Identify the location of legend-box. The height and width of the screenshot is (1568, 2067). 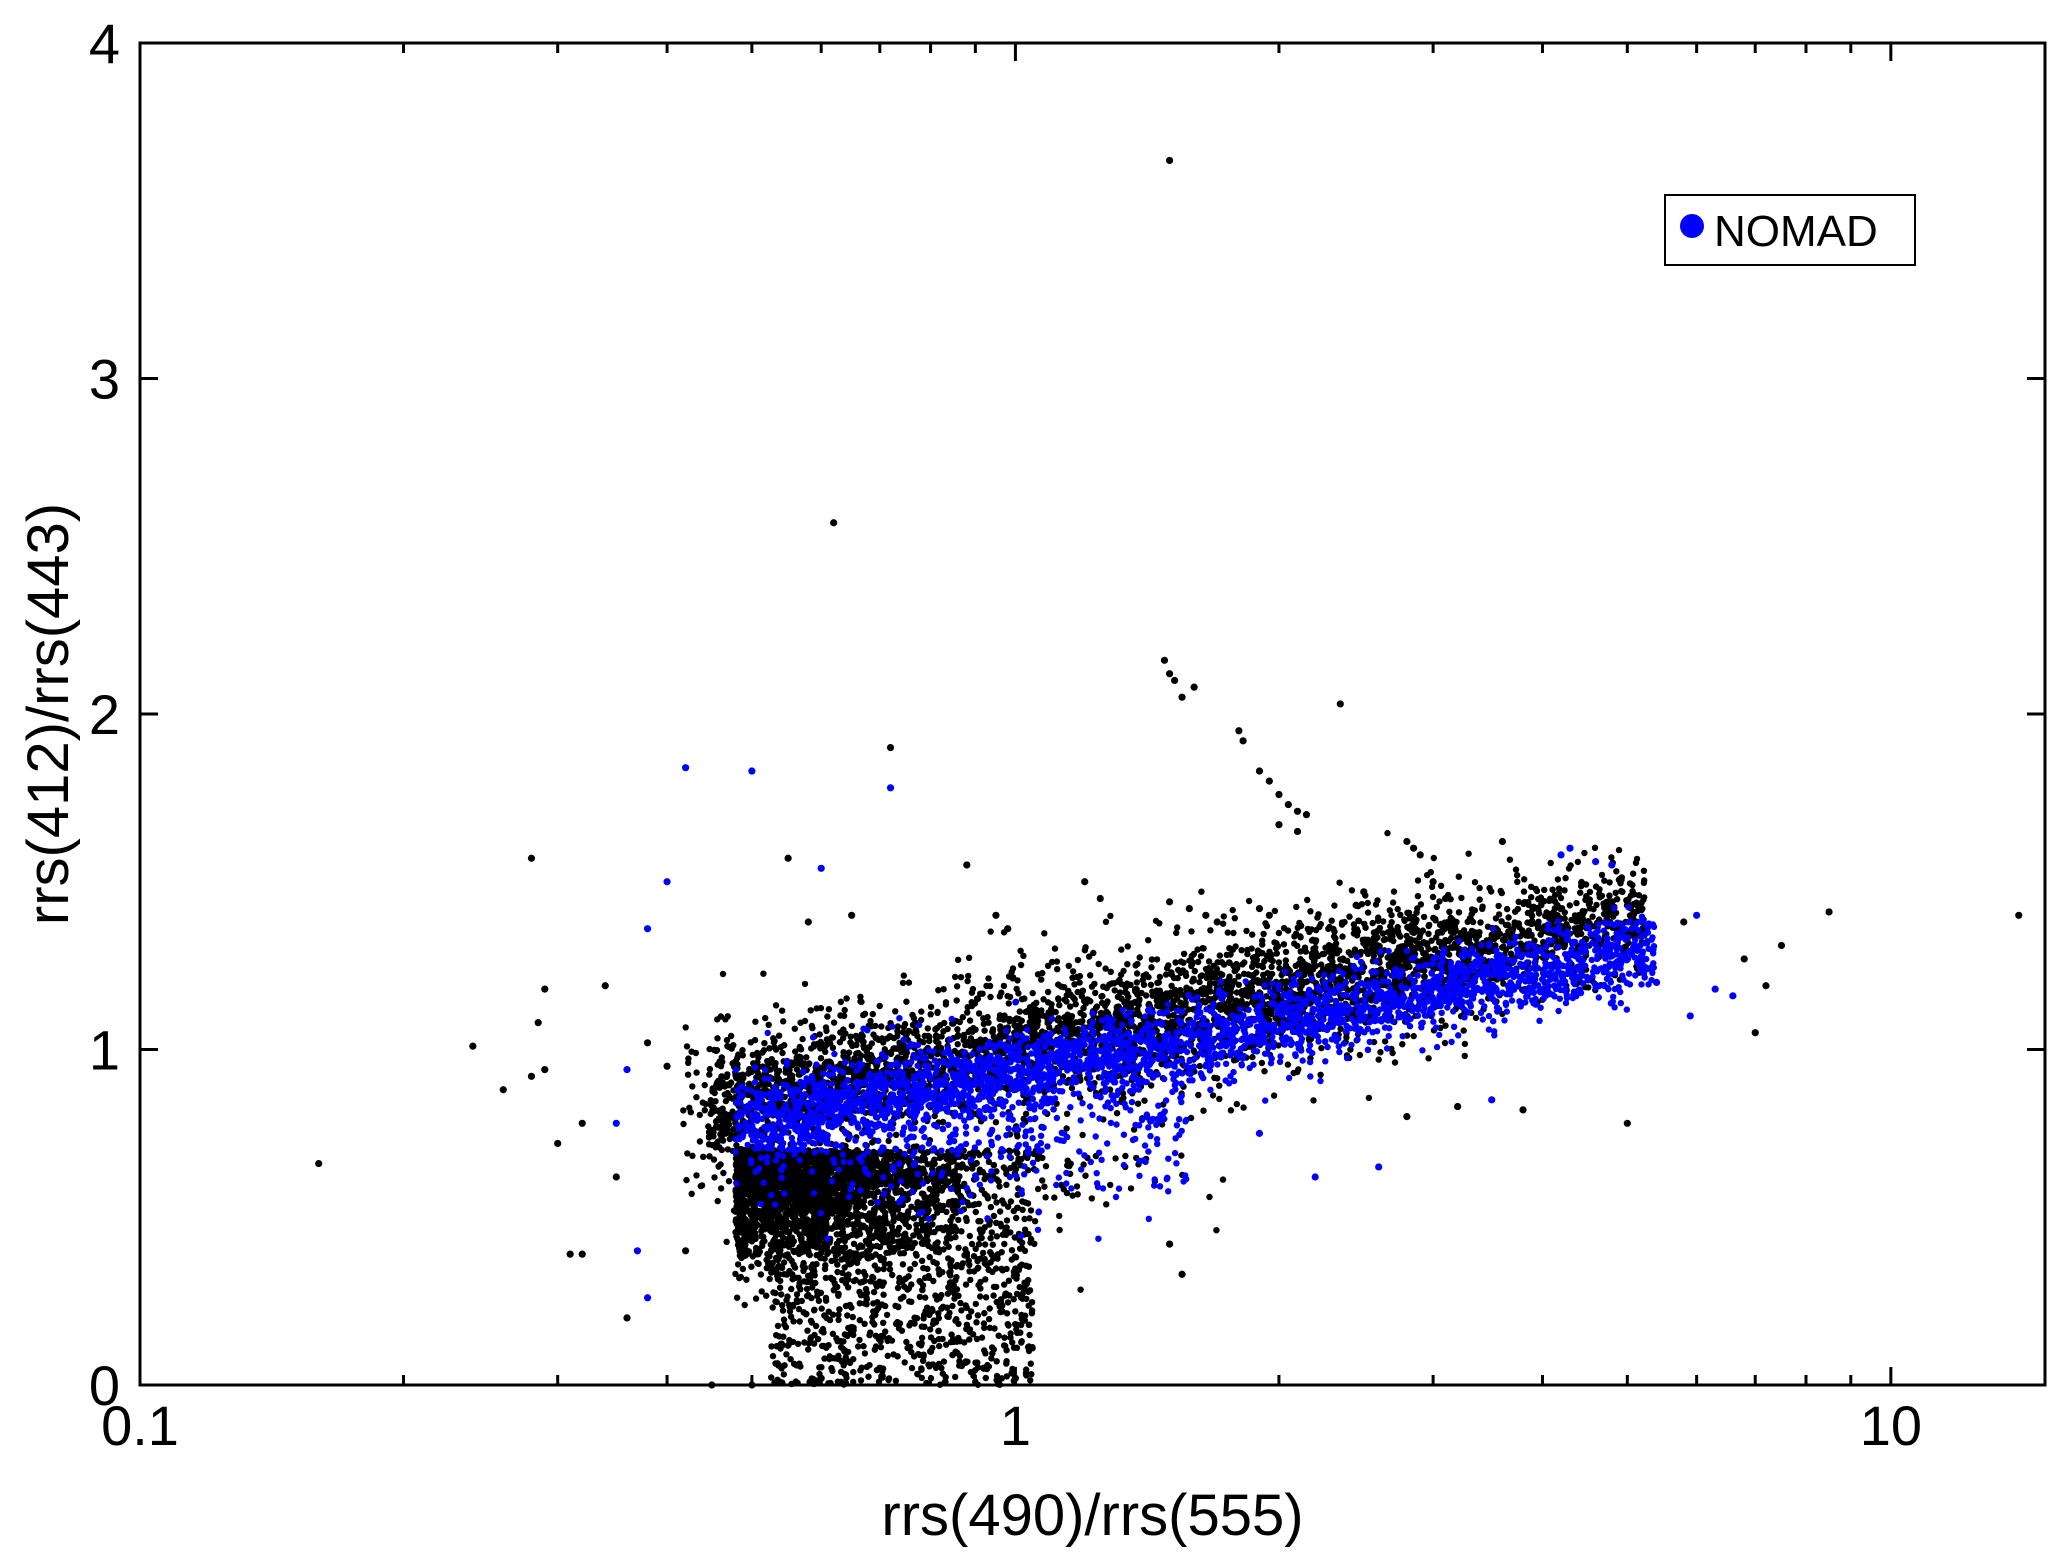
(1790, 230).